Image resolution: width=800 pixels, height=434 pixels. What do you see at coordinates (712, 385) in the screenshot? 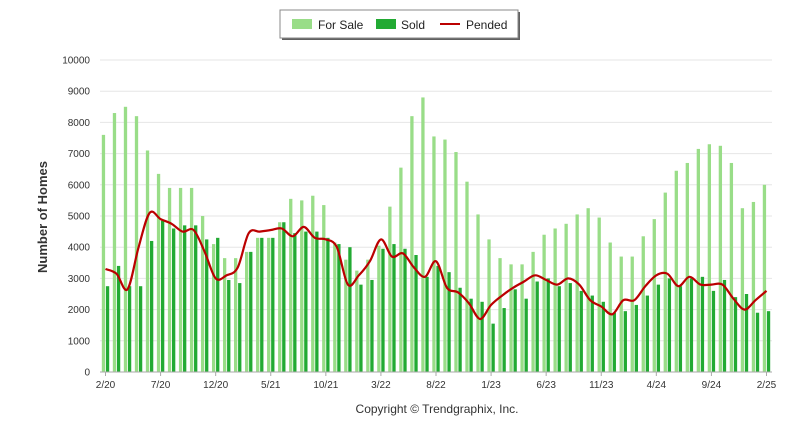
I see `x-tick-label: 9/24` at bounding box center [712, 385].